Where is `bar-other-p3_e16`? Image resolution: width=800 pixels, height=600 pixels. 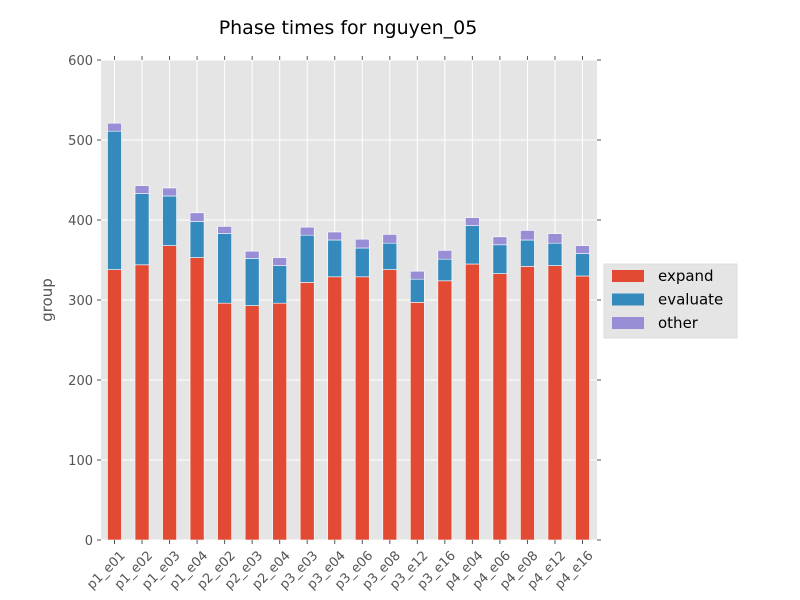 bar-other-p3_e16 is located at coordinates (445, 255).